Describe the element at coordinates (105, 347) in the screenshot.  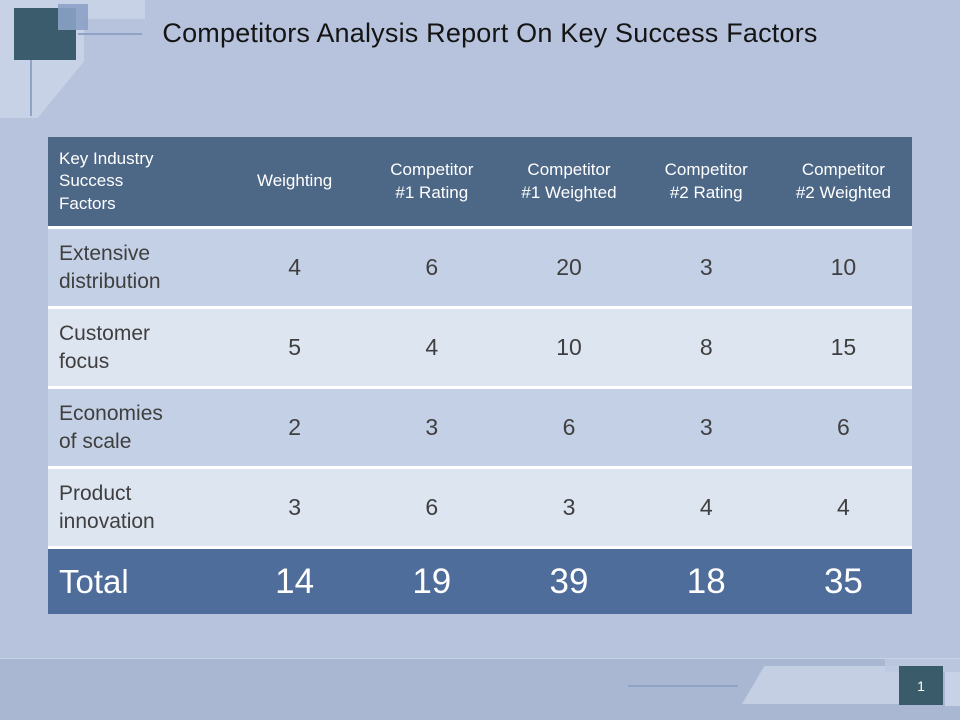
I see `row-factor-label: Customer focus` at that location.